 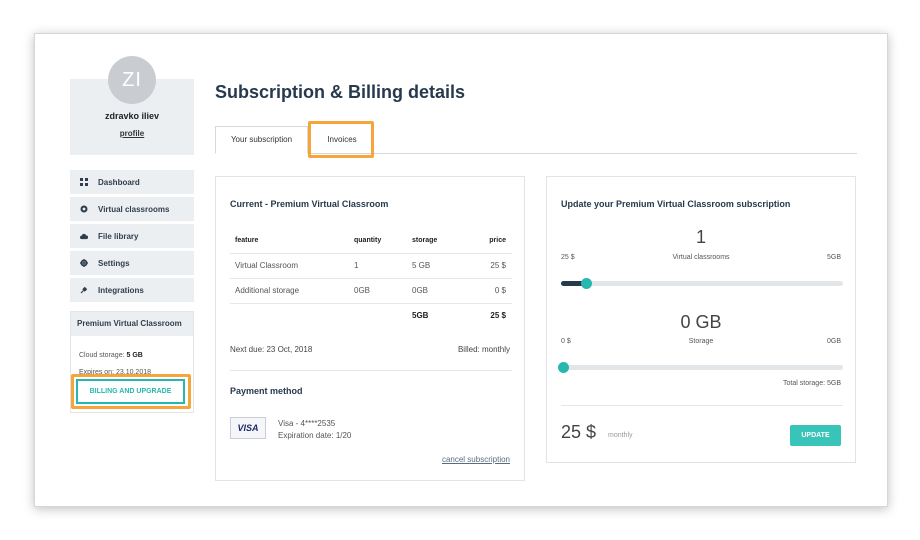 What do you see at coordinates (439, 266) in the screenshot?
I see `table-cell: 5 GB` at bounding box center [439, 266].